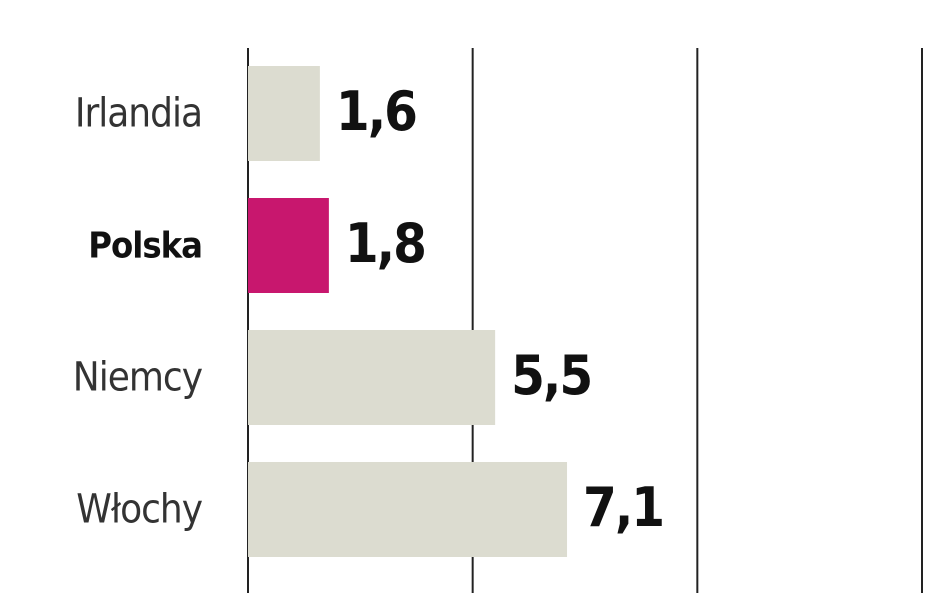 The width and height of the screenshot is (948, 593). Describe the element at coordinates (138, 114) in the screenshot. I see `category-label: Irlandia` at that location.